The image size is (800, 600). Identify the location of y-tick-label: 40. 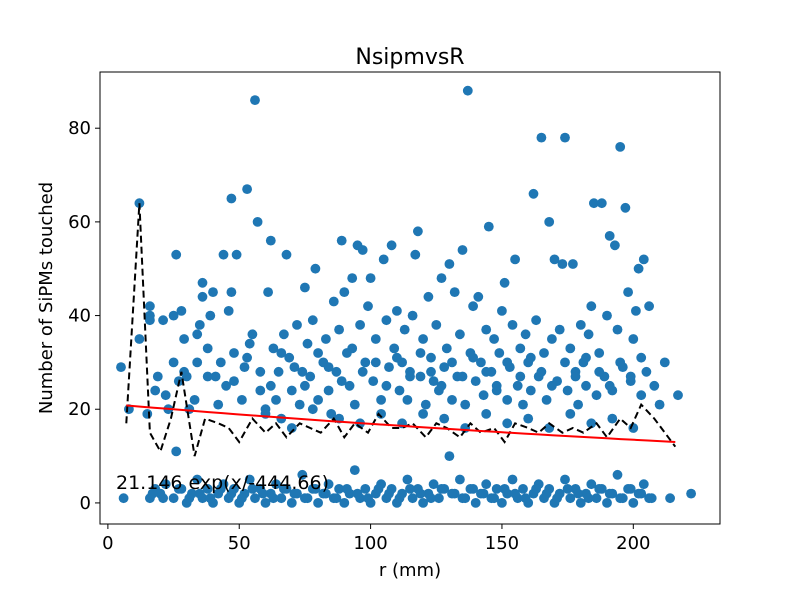
(79, 316).